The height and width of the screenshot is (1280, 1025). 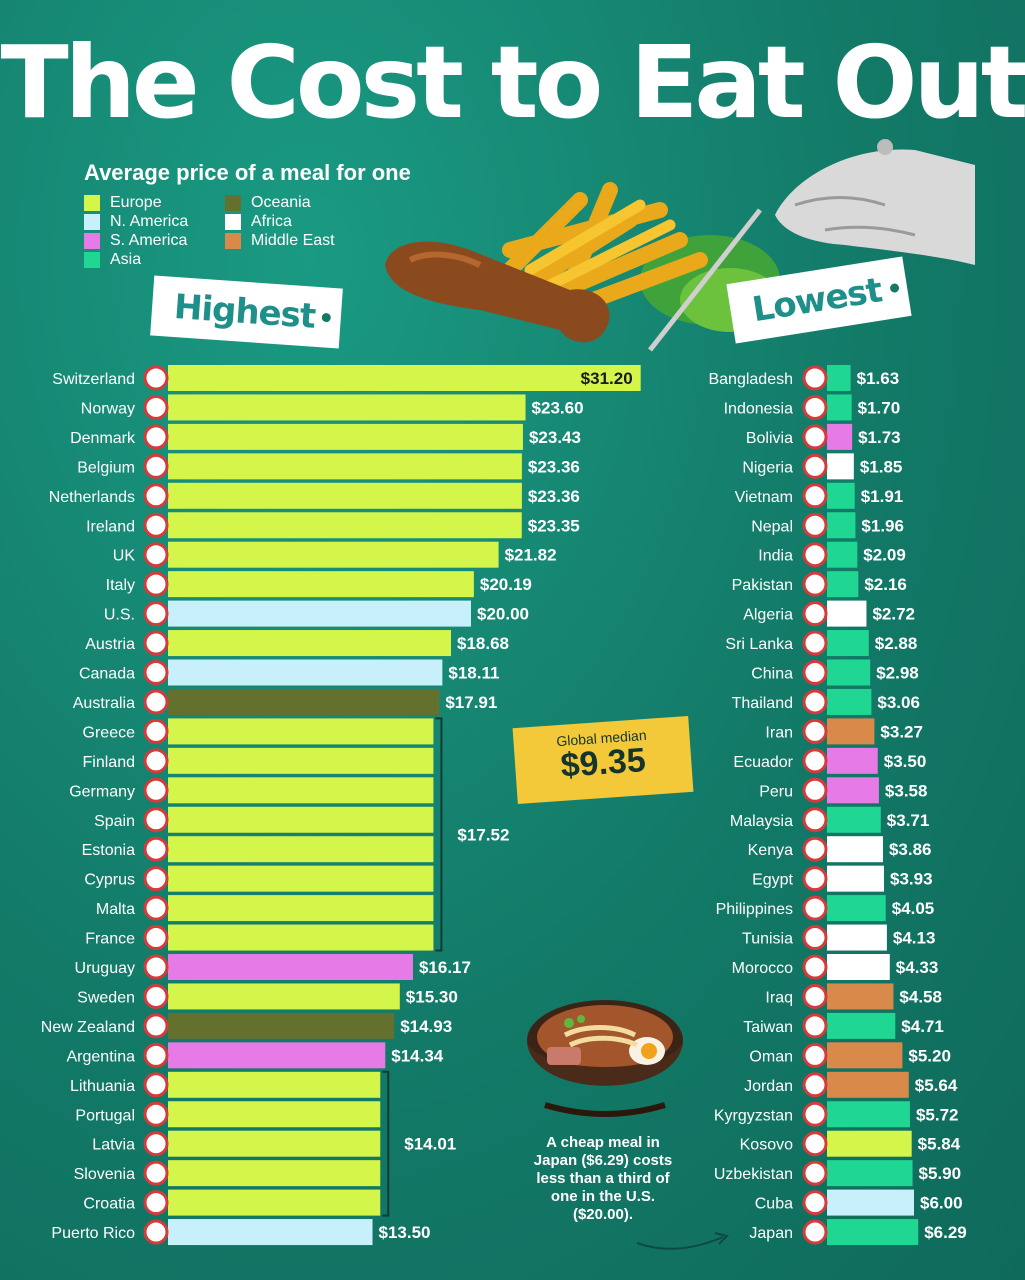 I want to click on bar-puerto-rico, so click(x=270, y=1232).